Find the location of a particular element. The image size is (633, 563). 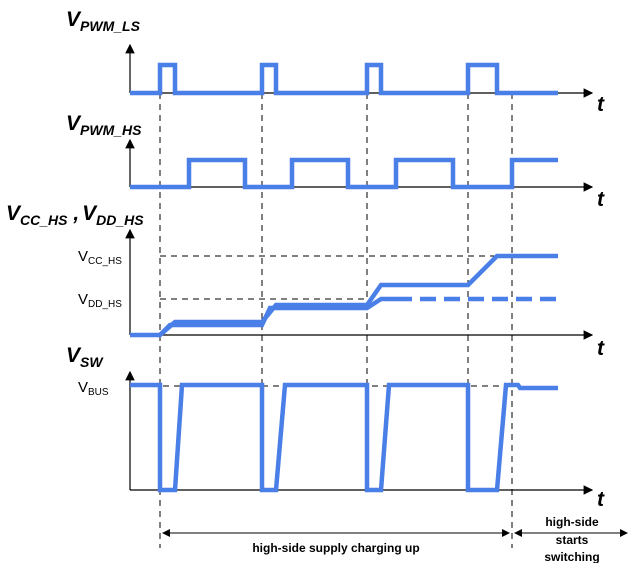

label-cc-dd: VCC_HS , VDD_HS is located at coordinates (75, 215).